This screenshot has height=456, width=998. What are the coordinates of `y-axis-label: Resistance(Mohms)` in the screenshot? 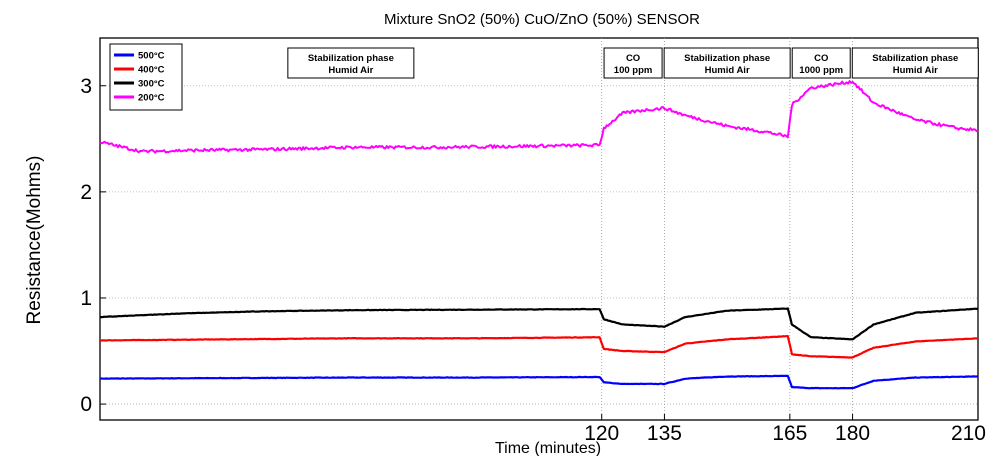 It's located at (34, 240).